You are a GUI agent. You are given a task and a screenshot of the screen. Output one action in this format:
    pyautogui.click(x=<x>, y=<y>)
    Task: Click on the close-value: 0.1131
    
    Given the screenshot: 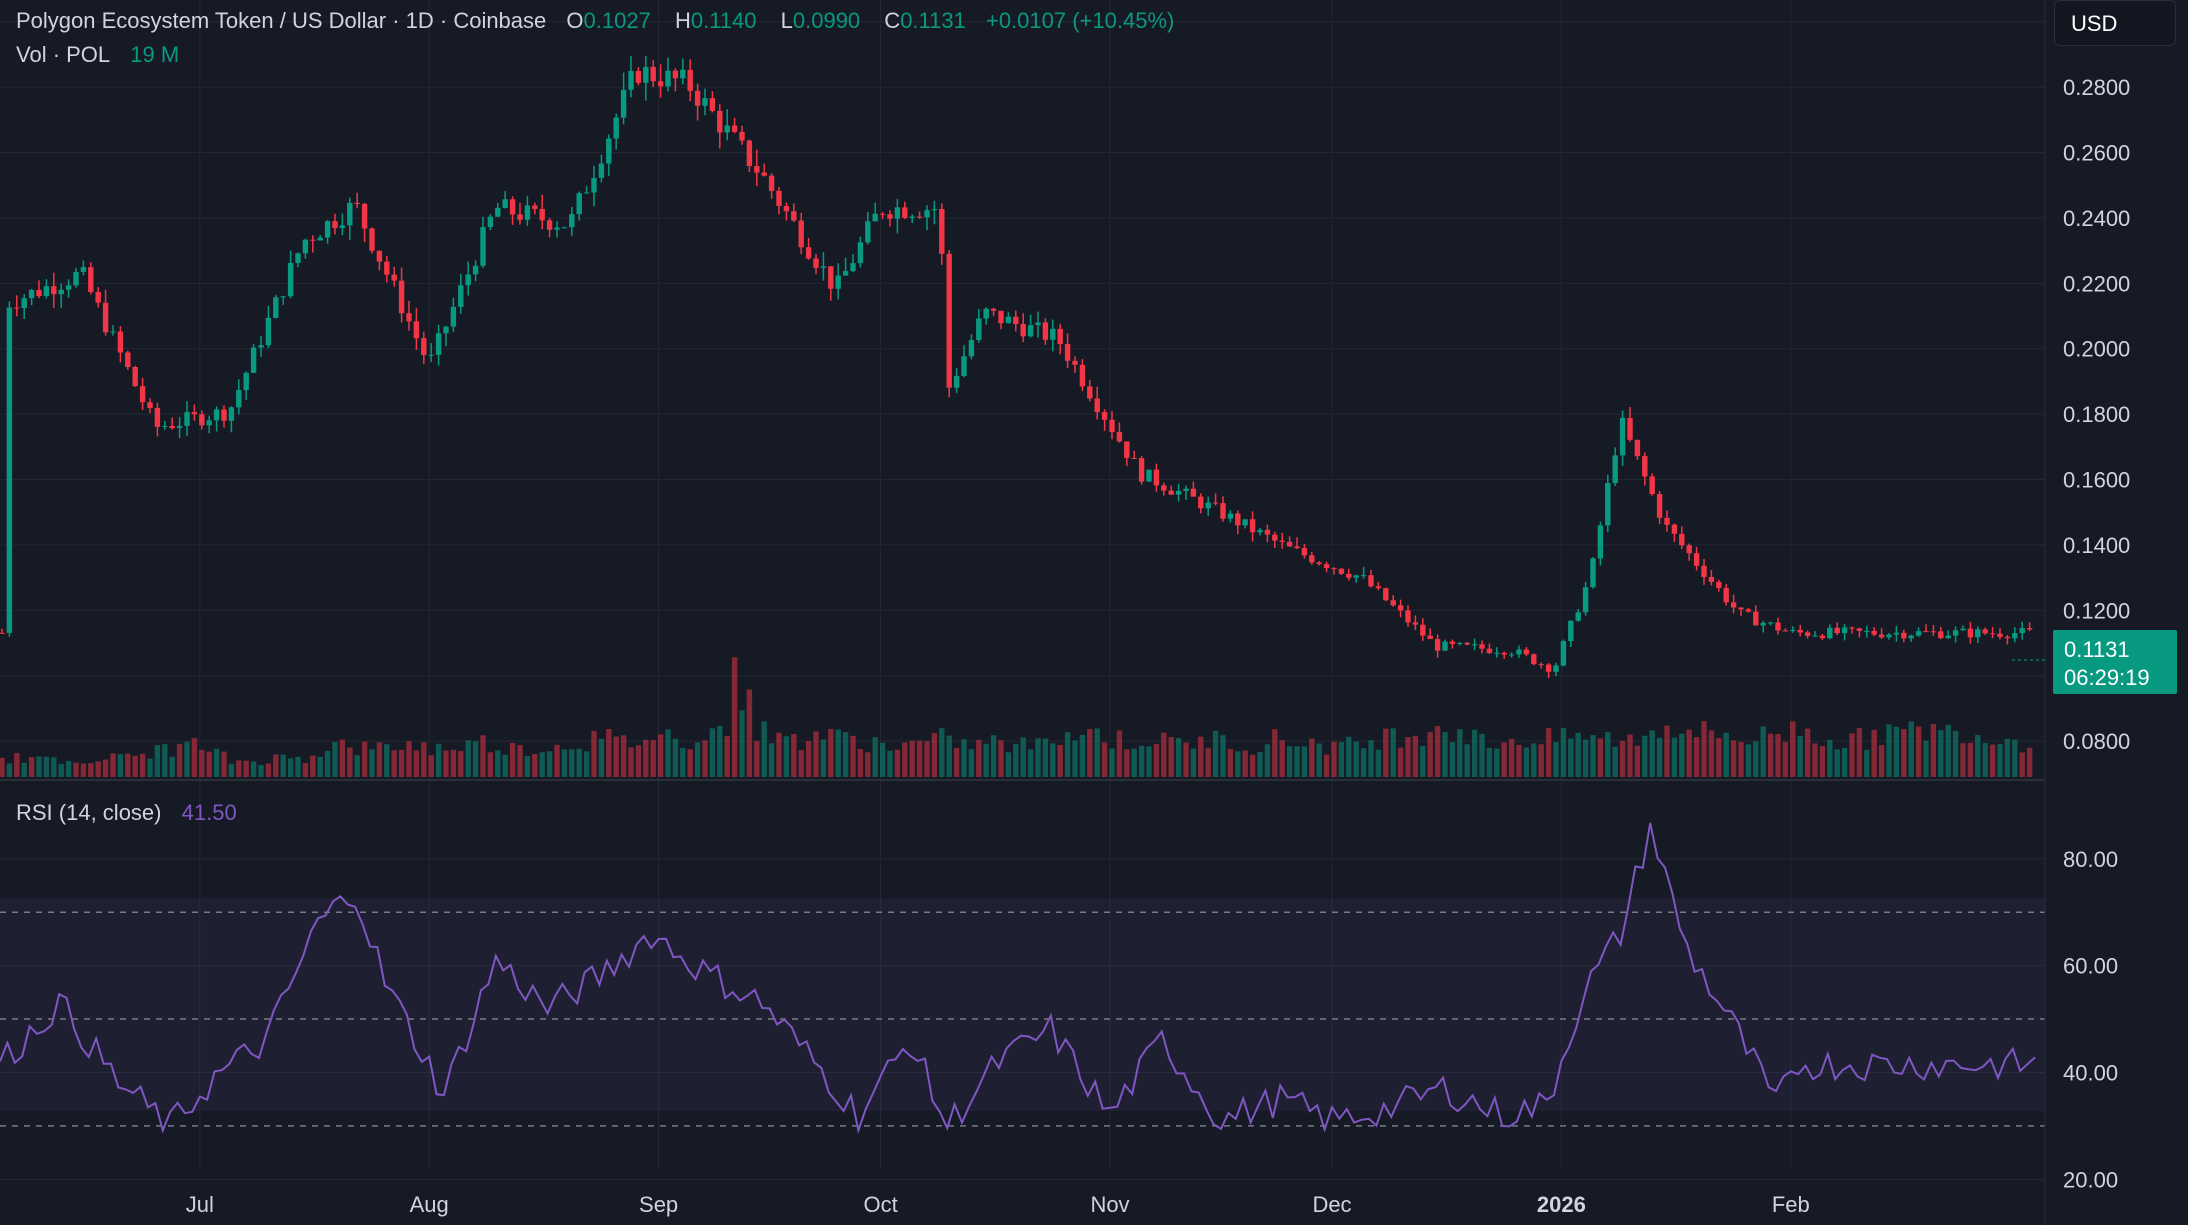 What is the action you would take?
    pyautogui.click(x=933, y=20)
    